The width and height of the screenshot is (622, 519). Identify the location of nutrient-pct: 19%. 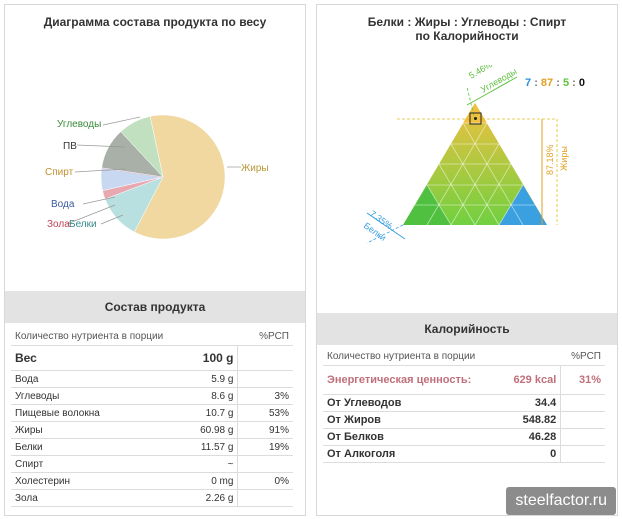
(265, 447).